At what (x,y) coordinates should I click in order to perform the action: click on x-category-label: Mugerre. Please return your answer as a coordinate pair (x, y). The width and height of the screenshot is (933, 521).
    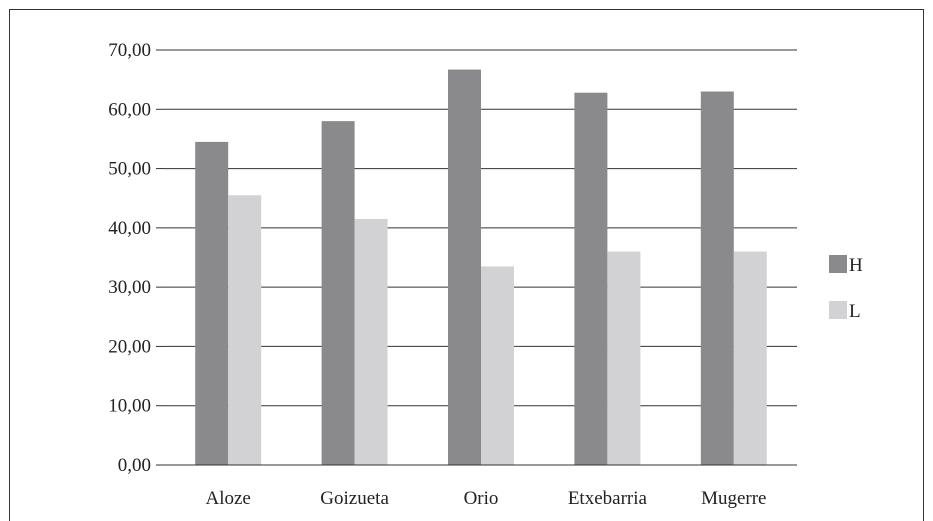
    Looking at the image, I should click on (733, 498).